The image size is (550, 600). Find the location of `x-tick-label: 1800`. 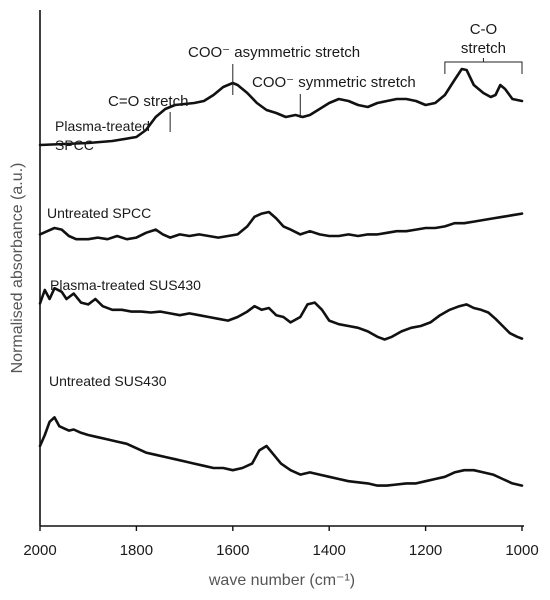

x-tick-label: 1800 is located at coordinates (136, 550).